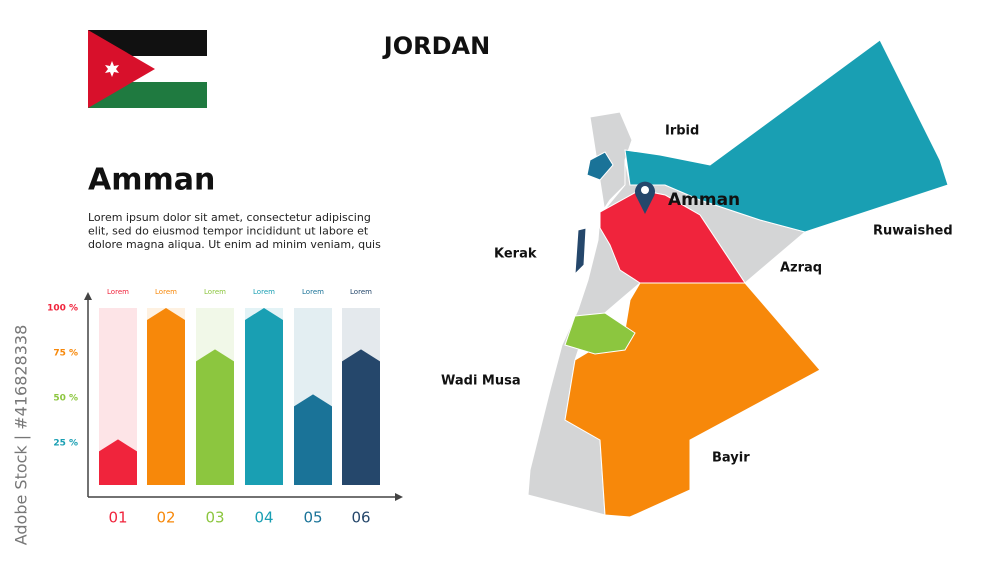  Describe the element at coordinates (645, 190) in the screenshot. I see `pin-hole` at that location.